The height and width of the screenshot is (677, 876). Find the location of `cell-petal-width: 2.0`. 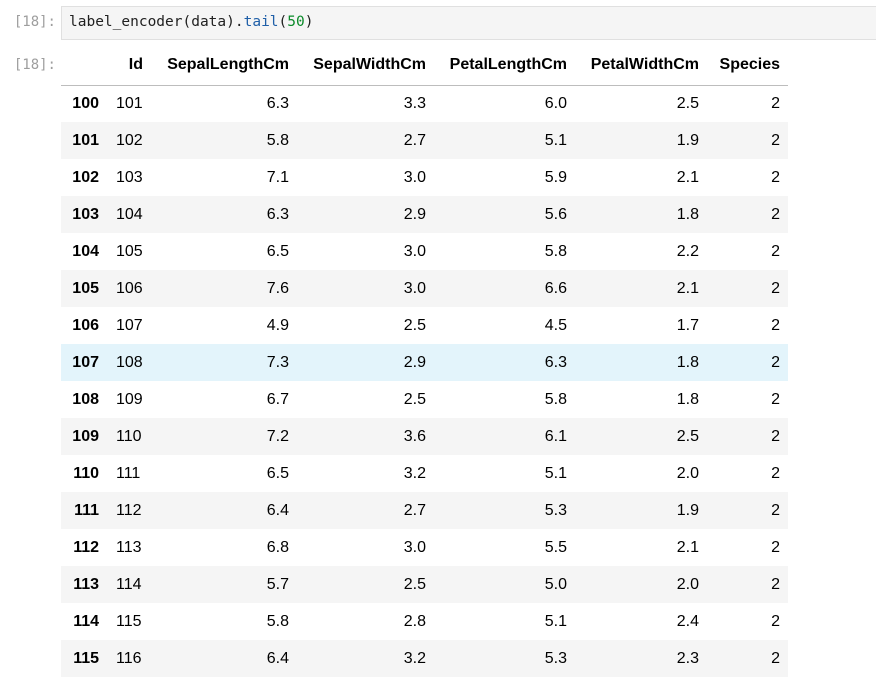

cell-petal-width: 2.0 is located at coordinates (687, 473).